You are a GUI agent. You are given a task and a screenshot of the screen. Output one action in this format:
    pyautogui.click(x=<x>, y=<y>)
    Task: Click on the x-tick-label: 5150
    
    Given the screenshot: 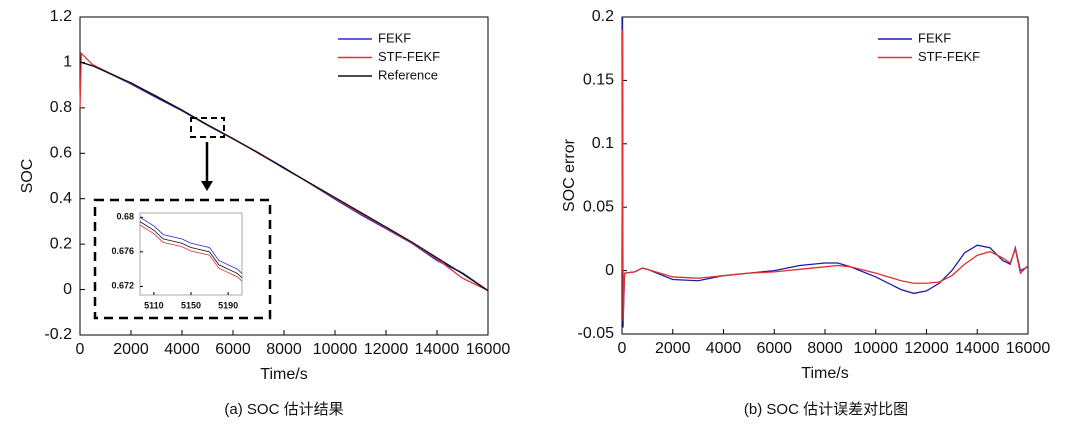 What is the action you would take?
    pyautogui.click(x=191, y=305)
    